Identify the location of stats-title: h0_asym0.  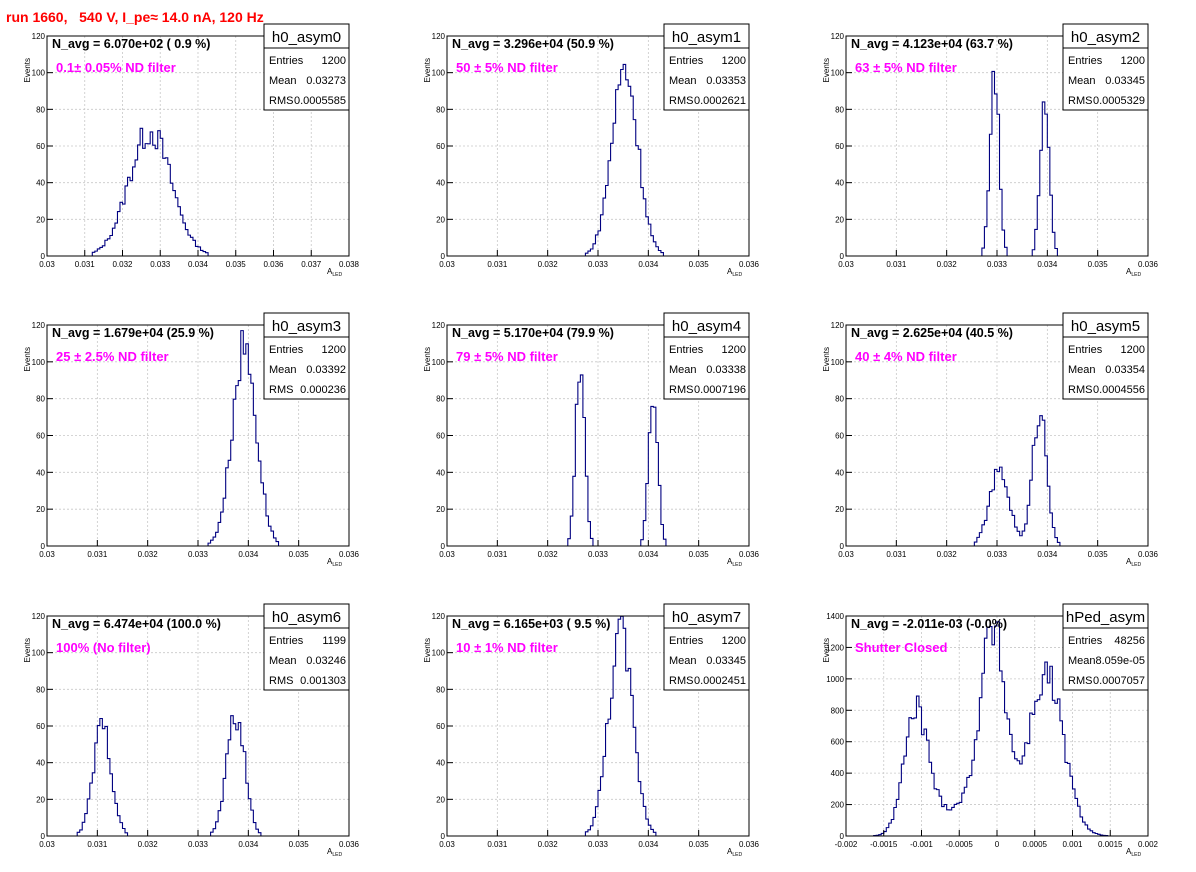
(306, 37).